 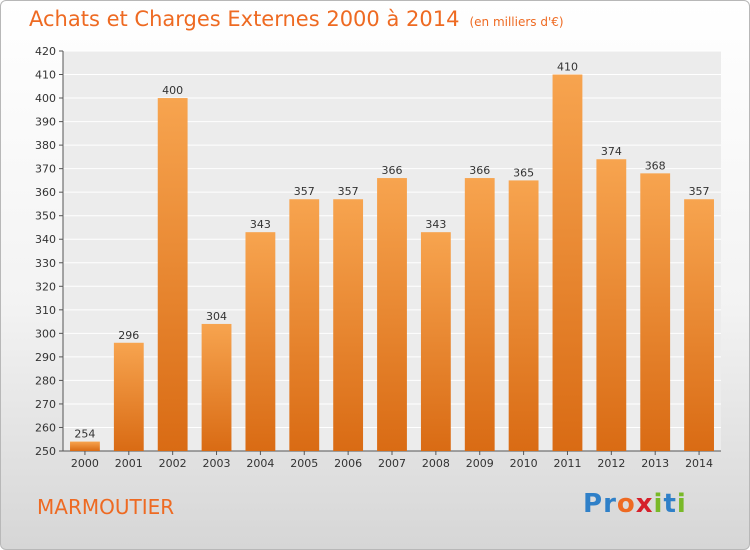 I want to click on y-tick-label: 340, so click(x=45, y=239).